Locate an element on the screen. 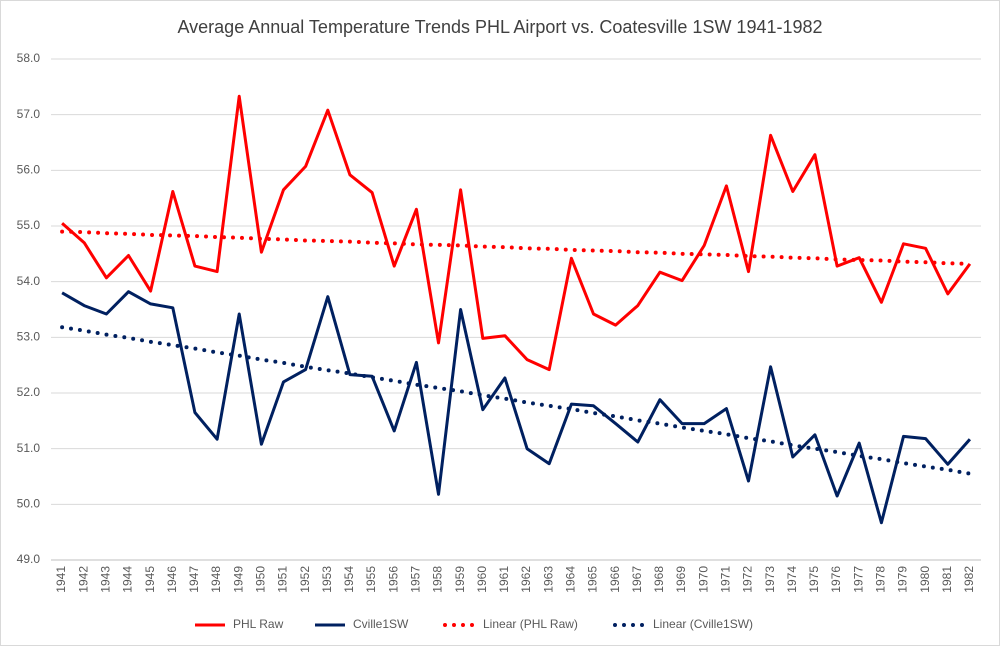  x-tick-label: 1966 is located at coordinates (615, 579).